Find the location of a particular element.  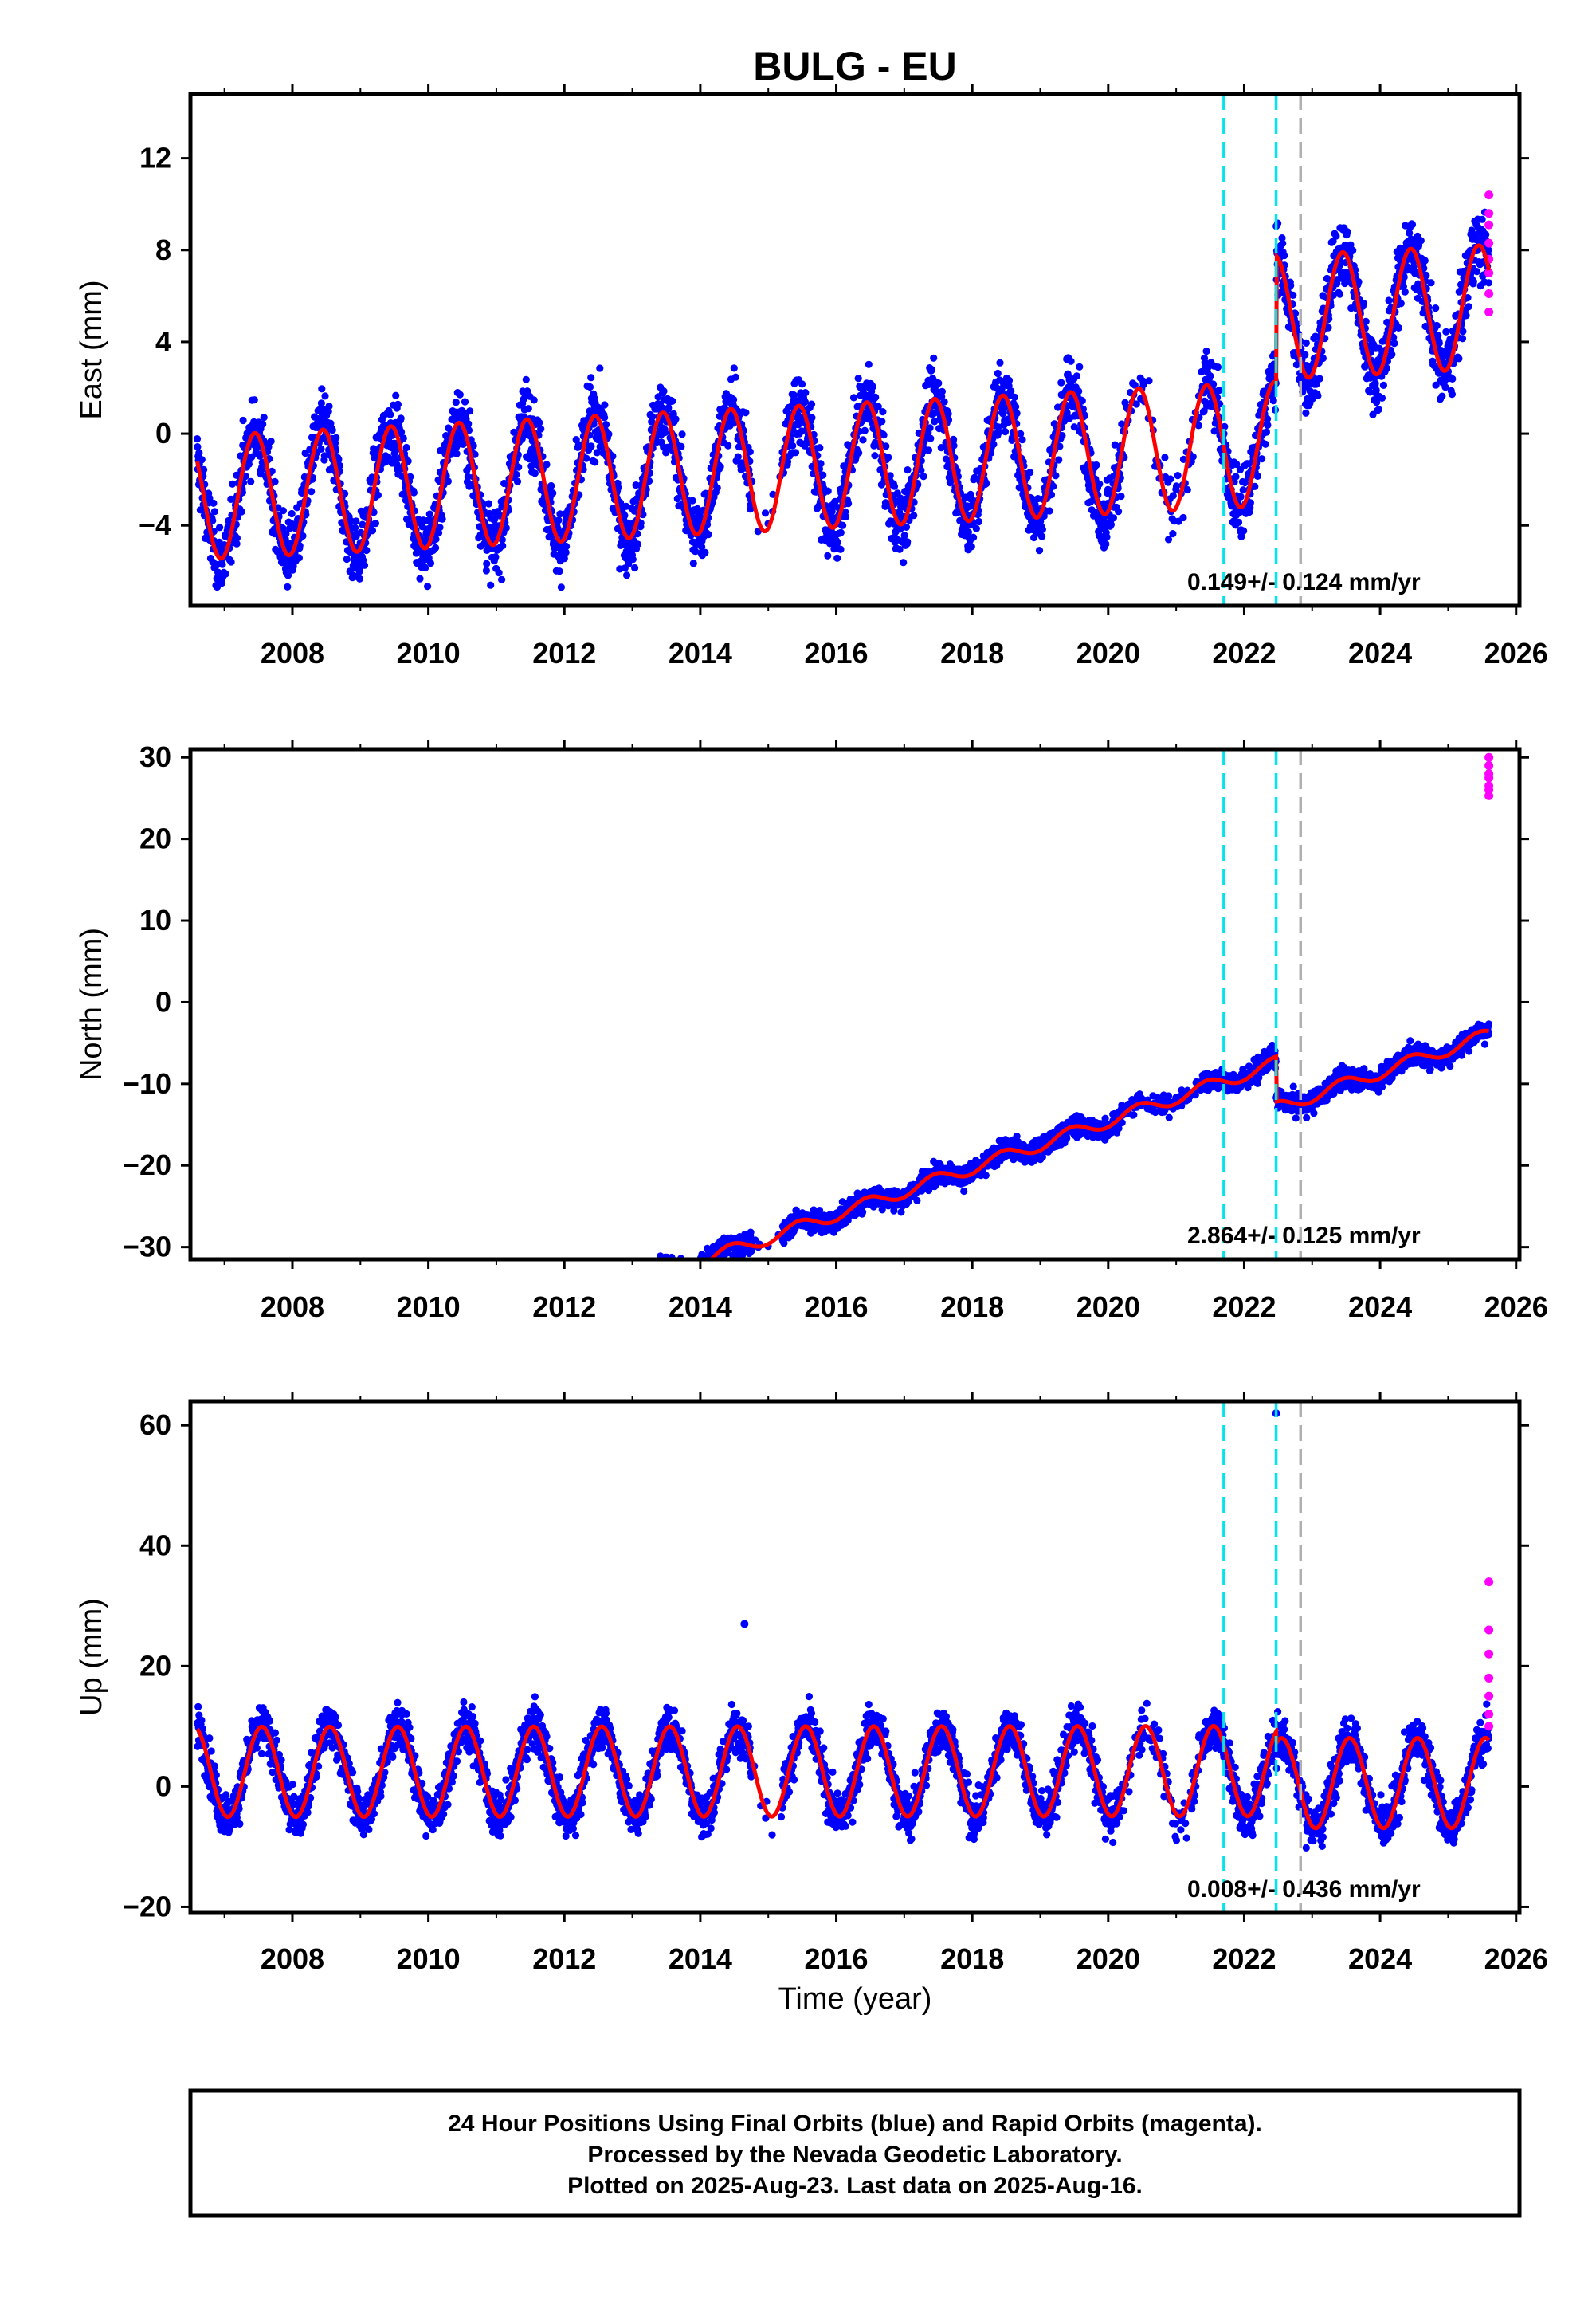

y-axis-label-east: East (mm) is located at coordinates (92, 349).